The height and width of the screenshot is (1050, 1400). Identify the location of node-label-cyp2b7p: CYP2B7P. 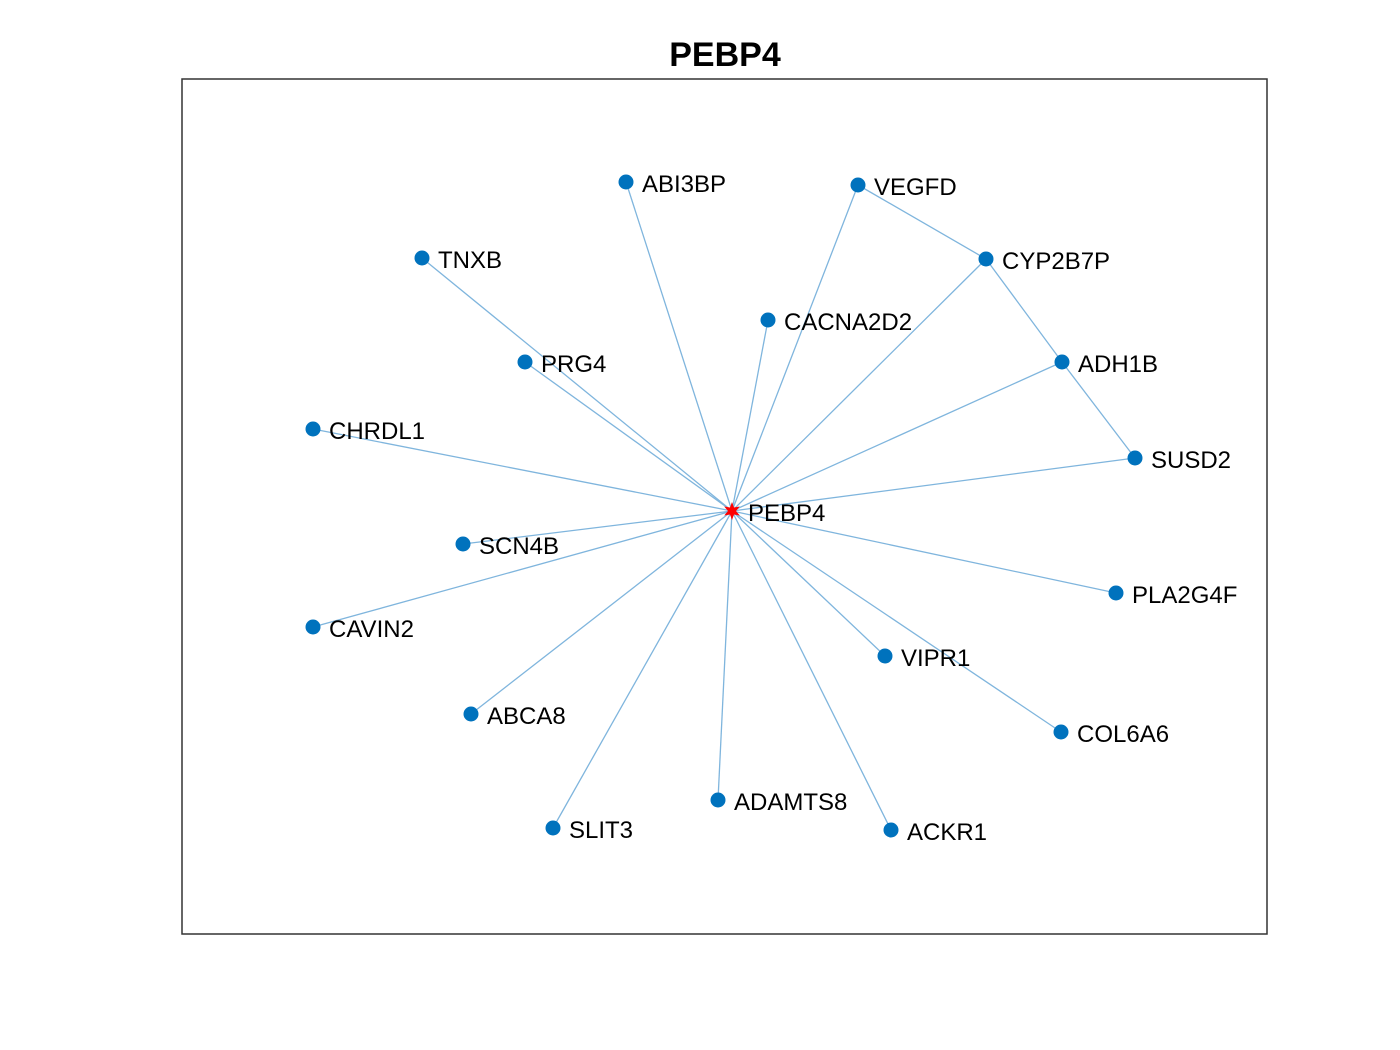
(1056, 261).